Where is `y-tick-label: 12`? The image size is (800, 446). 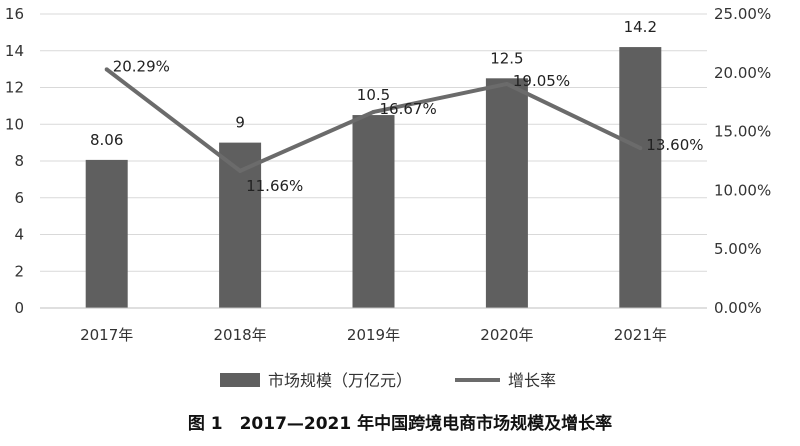 y-tick-label: 12 is located at coordinates (14, 88).